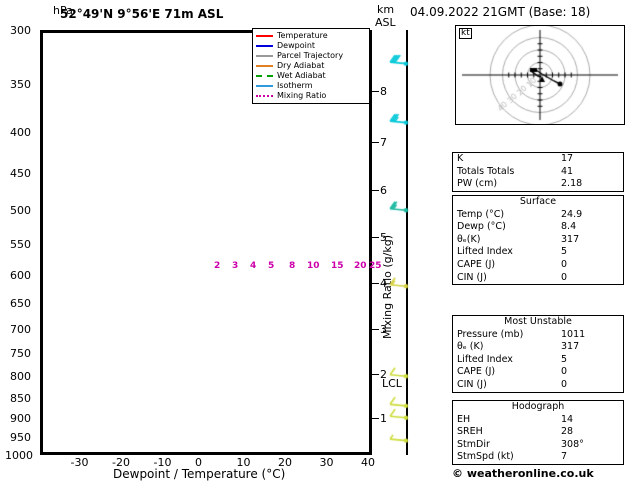 The height and width of the screenshot is (486, 629). Describe the element at coordinates (360, 266) in the screenshot. I see `mixing-ratio-label-20: 20` at that location.